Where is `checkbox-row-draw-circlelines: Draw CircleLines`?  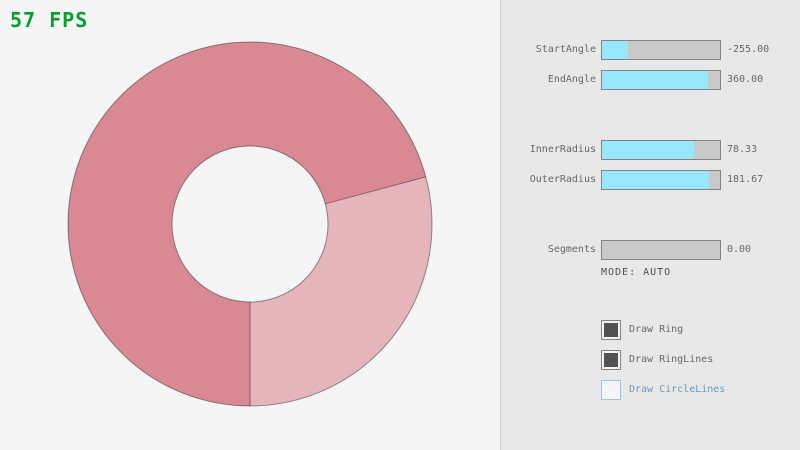 checkbox-row-draw-circlelines: Draw CircleLines is located at coordinates (650, 390).